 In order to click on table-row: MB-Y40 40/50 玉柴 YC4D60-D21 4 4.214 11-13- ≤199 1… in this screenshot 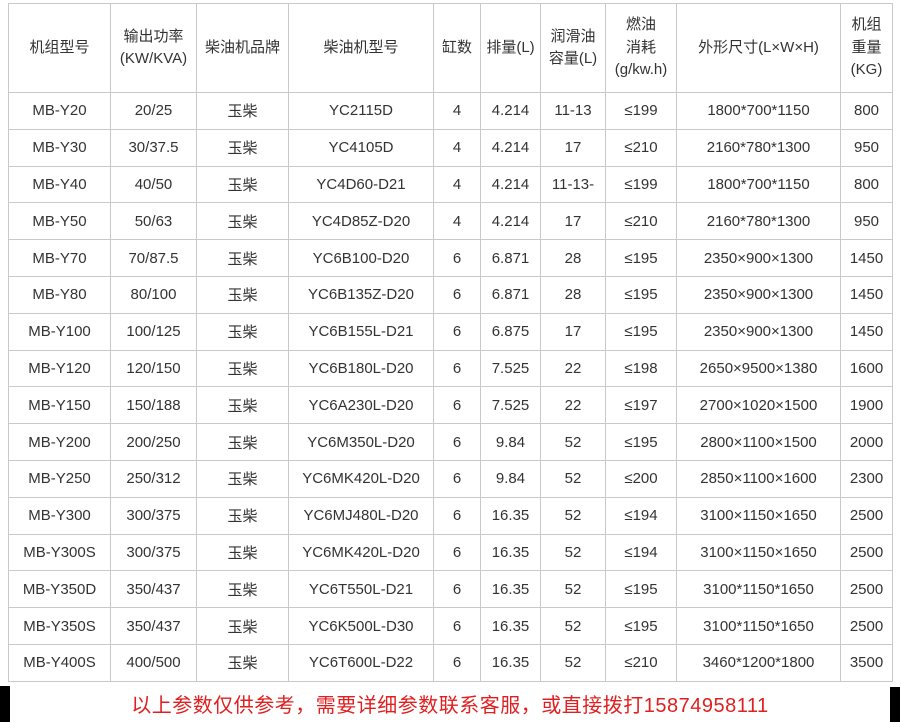, I will do `click(450, 184)`.